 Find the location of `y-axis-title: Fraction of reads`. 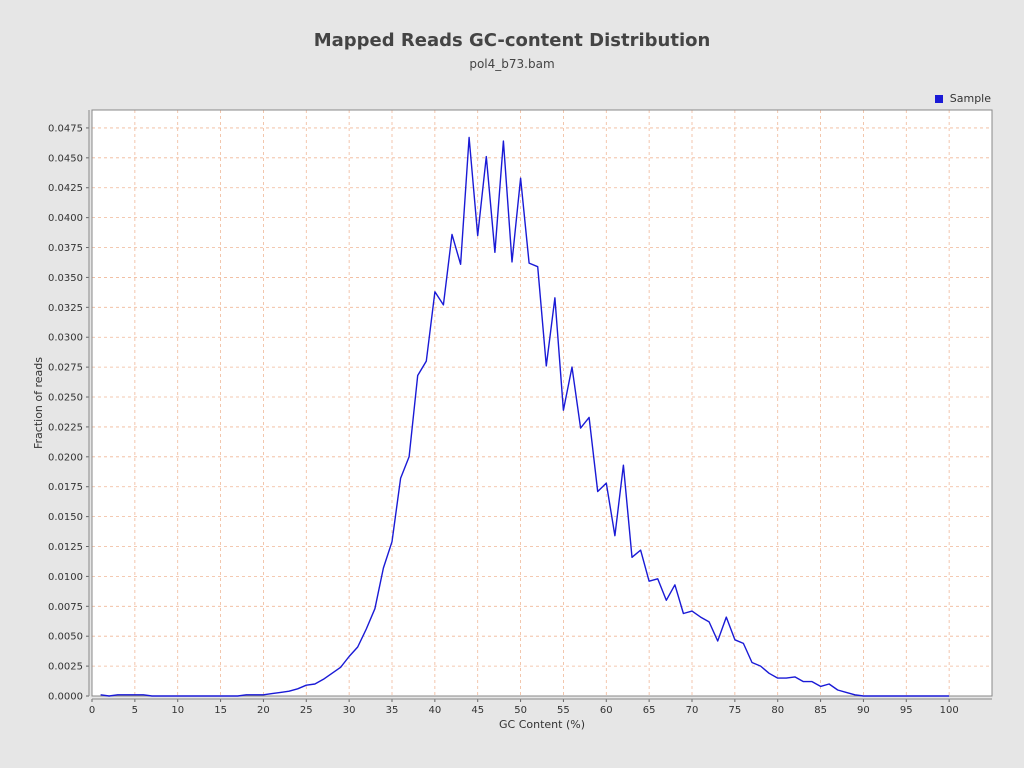

y-axis-title: Fraction of reads is located at coordinates (38, 403).